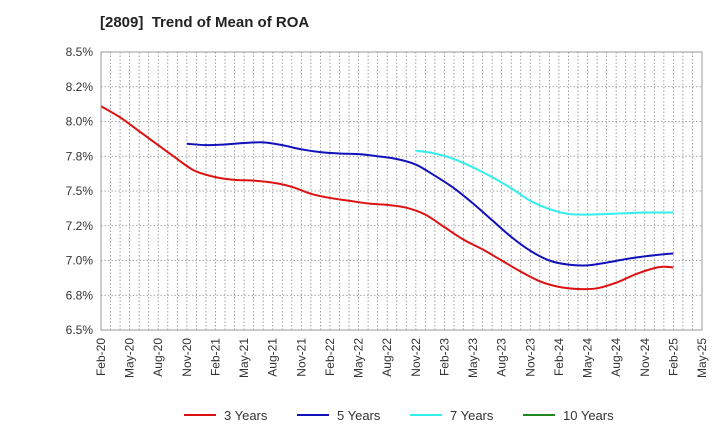 The height and width of the screenshot is (440, 720). Describe the element at coordinates (80, 52) in the screenshot. I see `y-tick-label: 8.5%` at that location.